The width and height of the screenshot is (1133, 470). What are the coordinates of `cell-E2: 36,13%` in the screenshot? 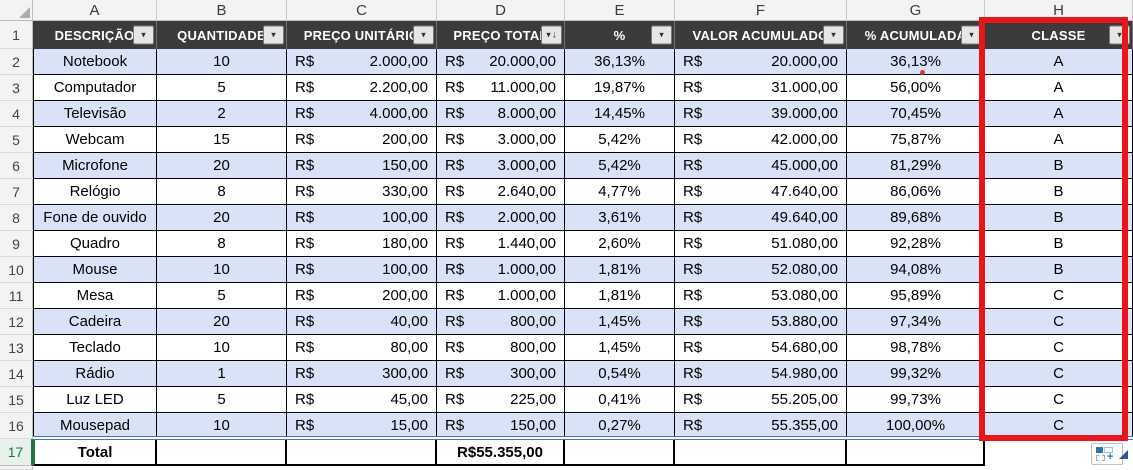 It's located at (620, 62).